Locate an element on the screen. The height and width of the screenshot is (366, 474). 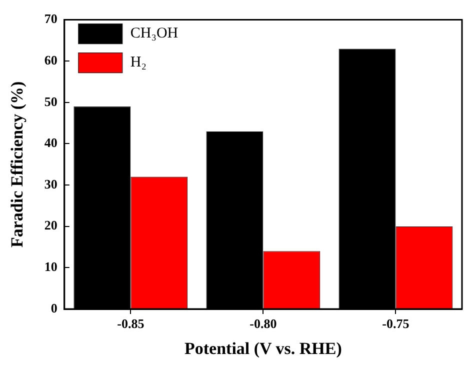
y-tick-label: 20 is located at coordinates (51, 225).